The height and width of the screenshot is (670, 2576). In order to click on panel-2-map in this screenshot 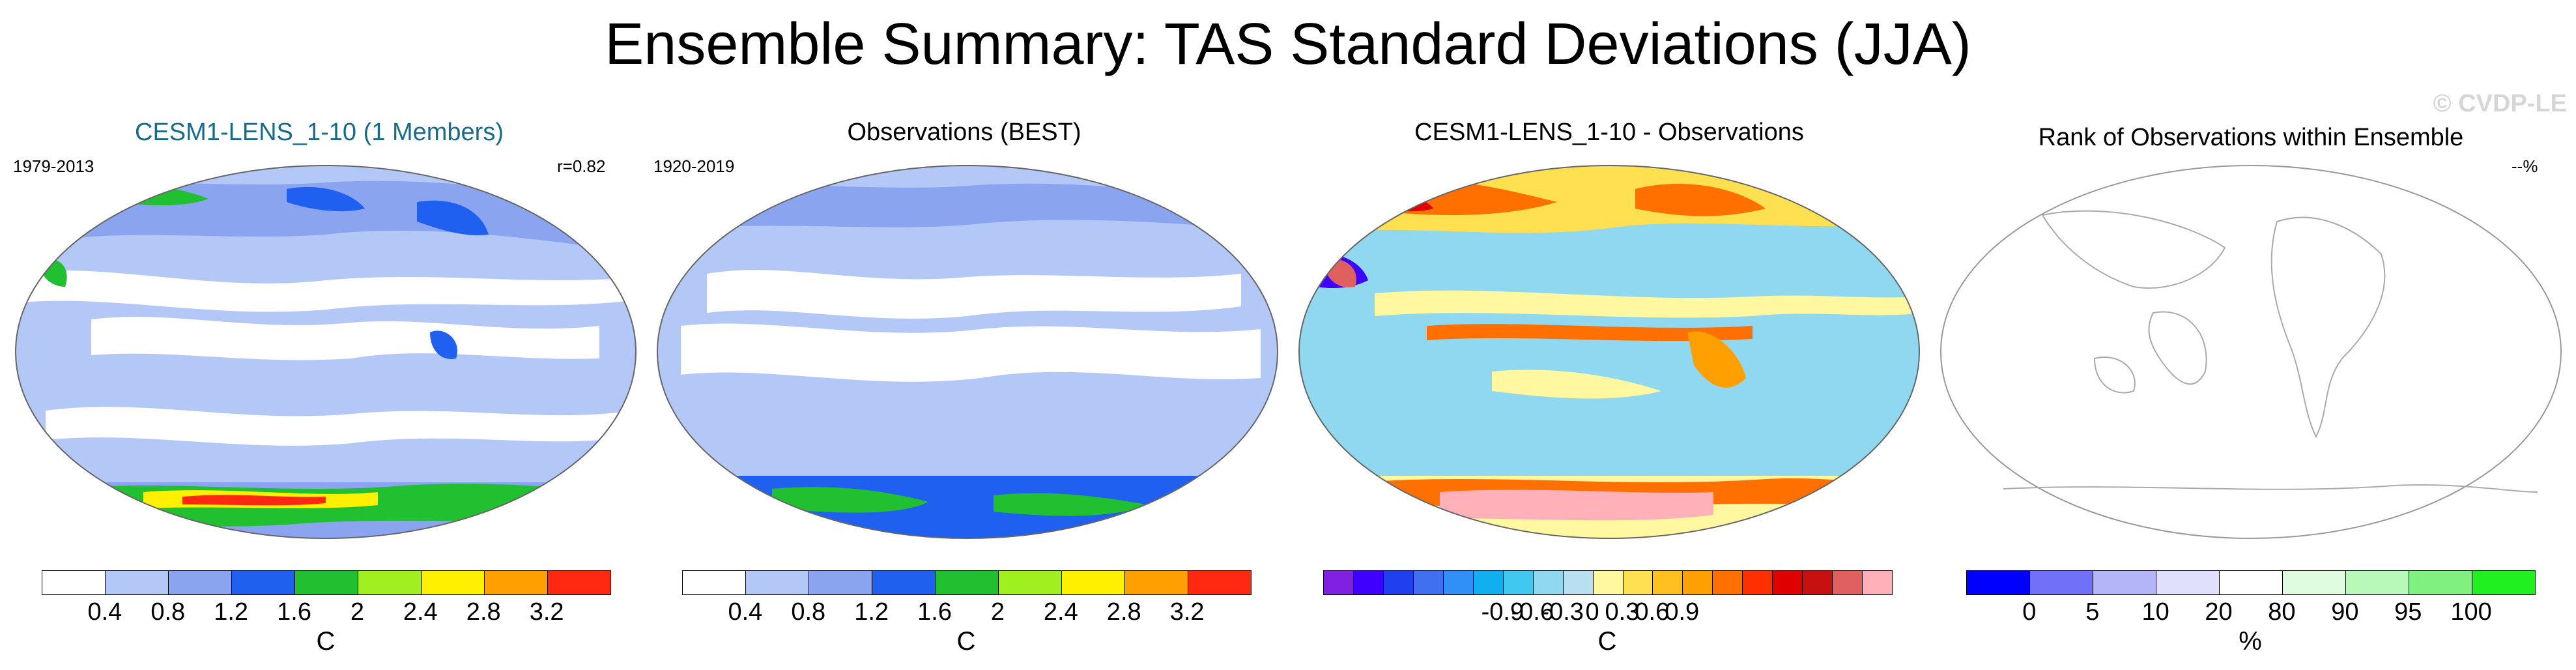, I will do `click(967, 352)`.